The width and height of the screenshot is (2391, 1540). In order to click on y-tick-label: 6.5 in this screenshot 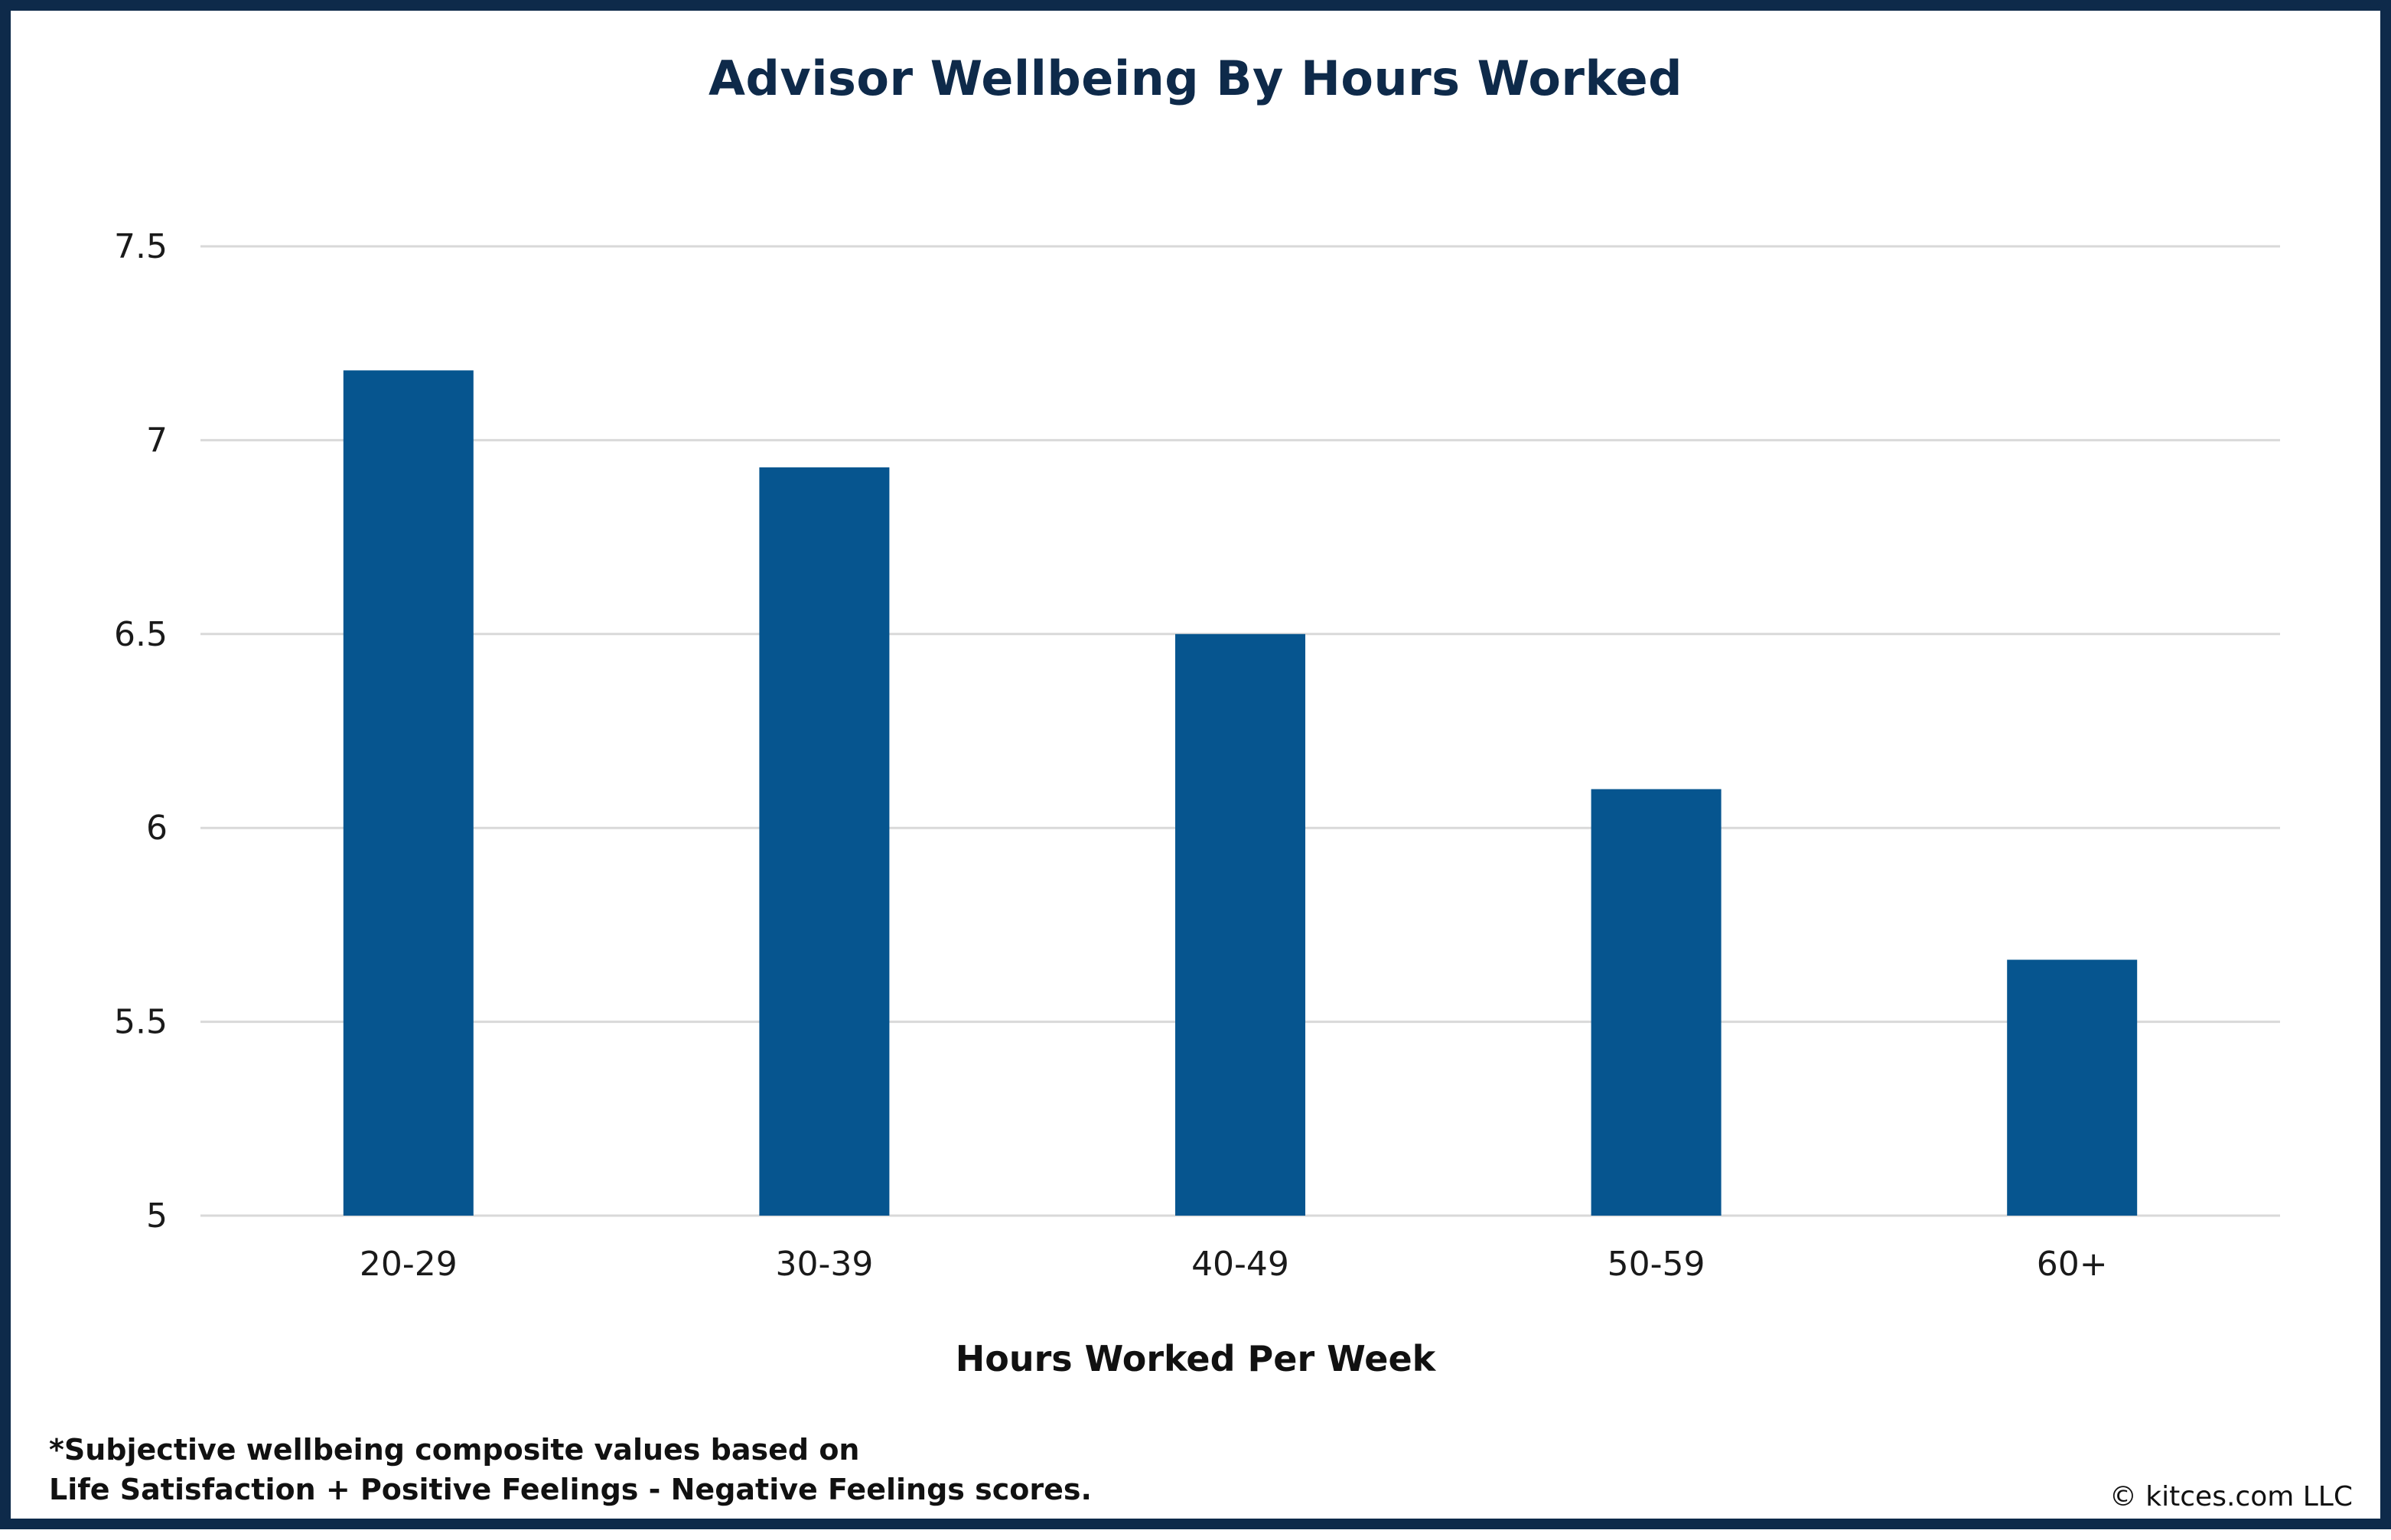, I will do `click(141, 634)`.